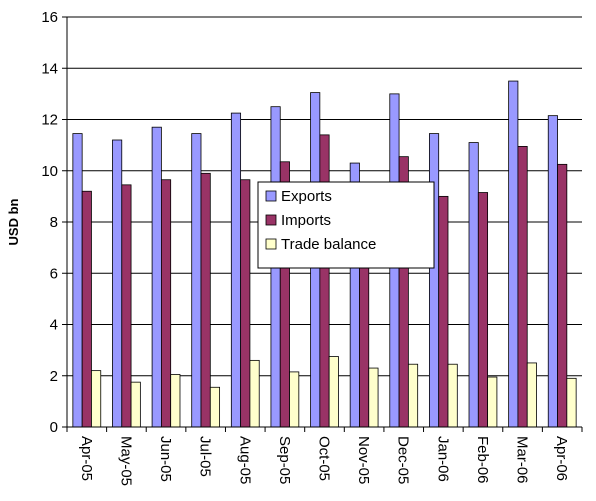 This screenshot has height=501, width=596. I want to click on legend-label: Trade balance, so click(328, 244).